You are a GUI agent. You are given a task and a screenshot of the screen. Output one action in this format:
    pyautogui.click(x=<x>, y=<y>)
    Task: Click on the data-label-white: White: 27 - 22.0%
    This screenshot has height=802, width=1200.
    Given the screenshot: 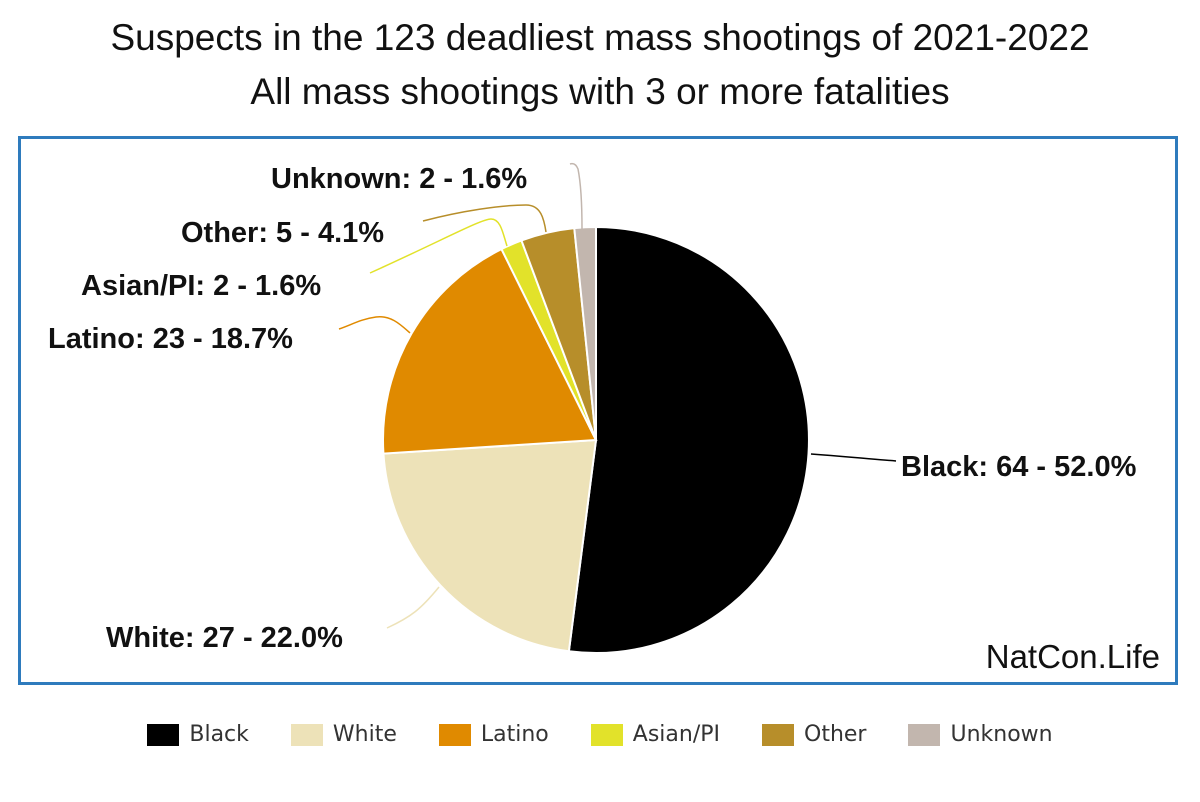 What is the action you would take?
    pyautogui.click(x=224, y=638)
    